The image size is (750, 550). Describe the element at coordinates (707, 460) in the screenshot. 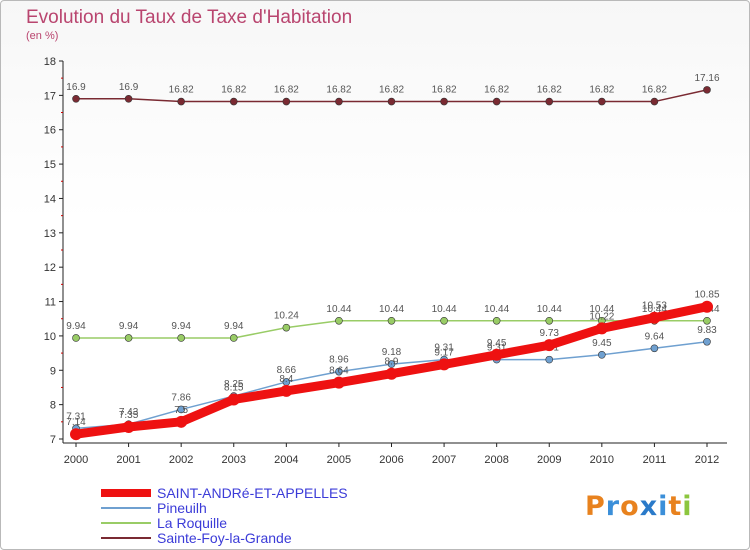

I see `x-tick-label: 2012` at that location.